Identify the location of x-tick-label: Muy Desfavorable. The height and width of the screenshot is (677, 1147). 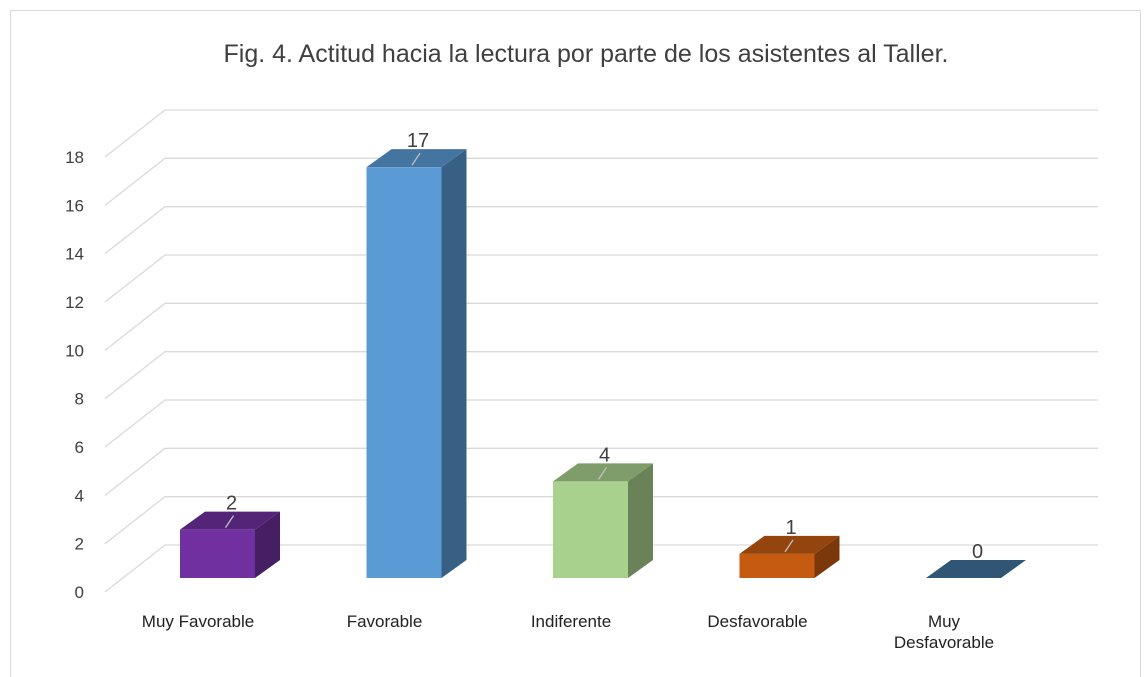
(944, 632).